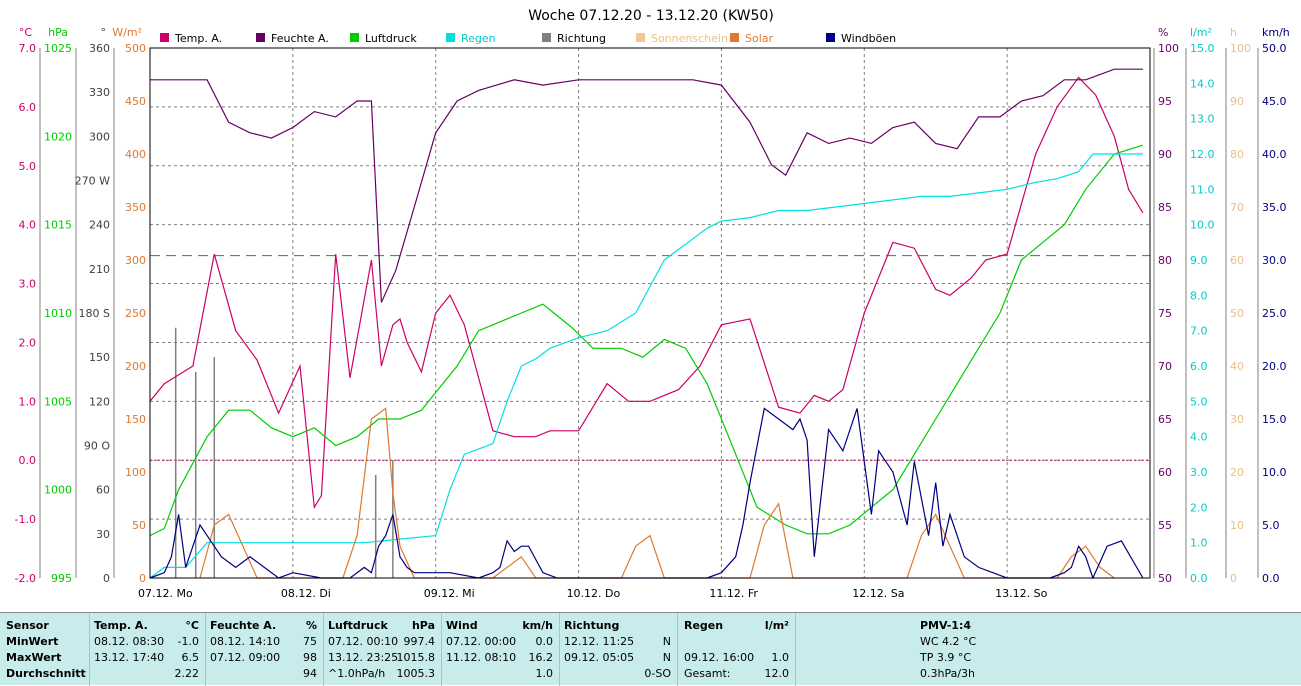 This screenshot has width=1301, height=686. I want to click on axis-left-3-tick: 100, so click(135, 472).